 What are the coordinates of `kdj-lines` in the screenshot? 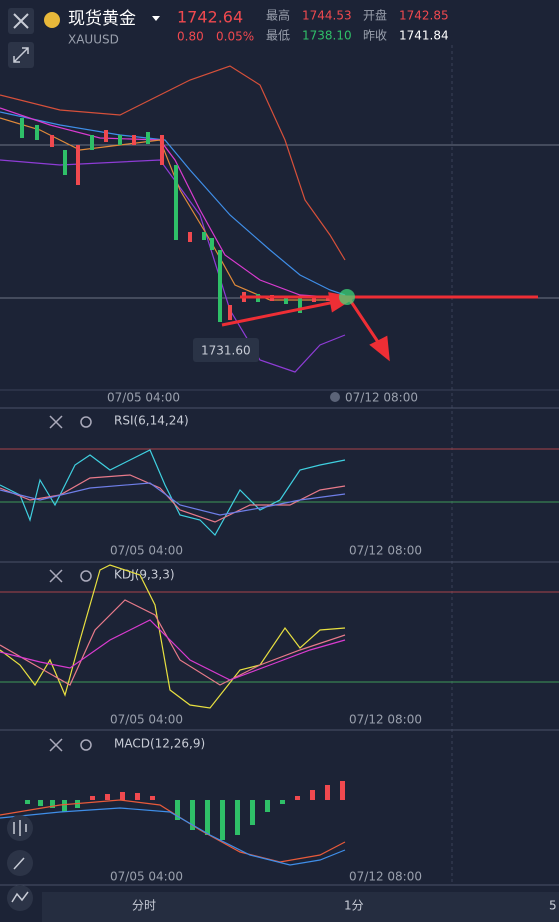 It's located at (173, 636).